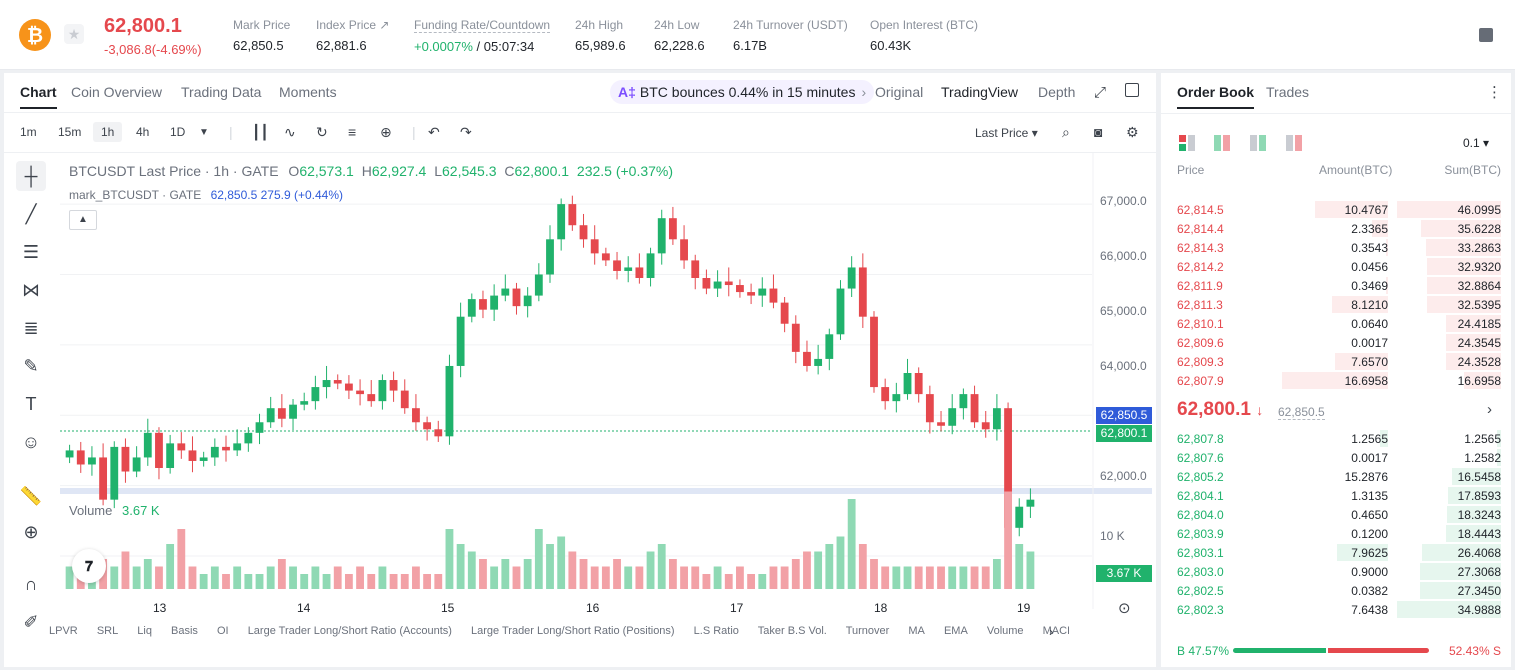 The image size is (1515, 670). What do you see at coordinates (353, 35) in the screenshot?
I see `stat-index-price: Index Price ↗ 62,881.6` at bounding box center [353, 35].